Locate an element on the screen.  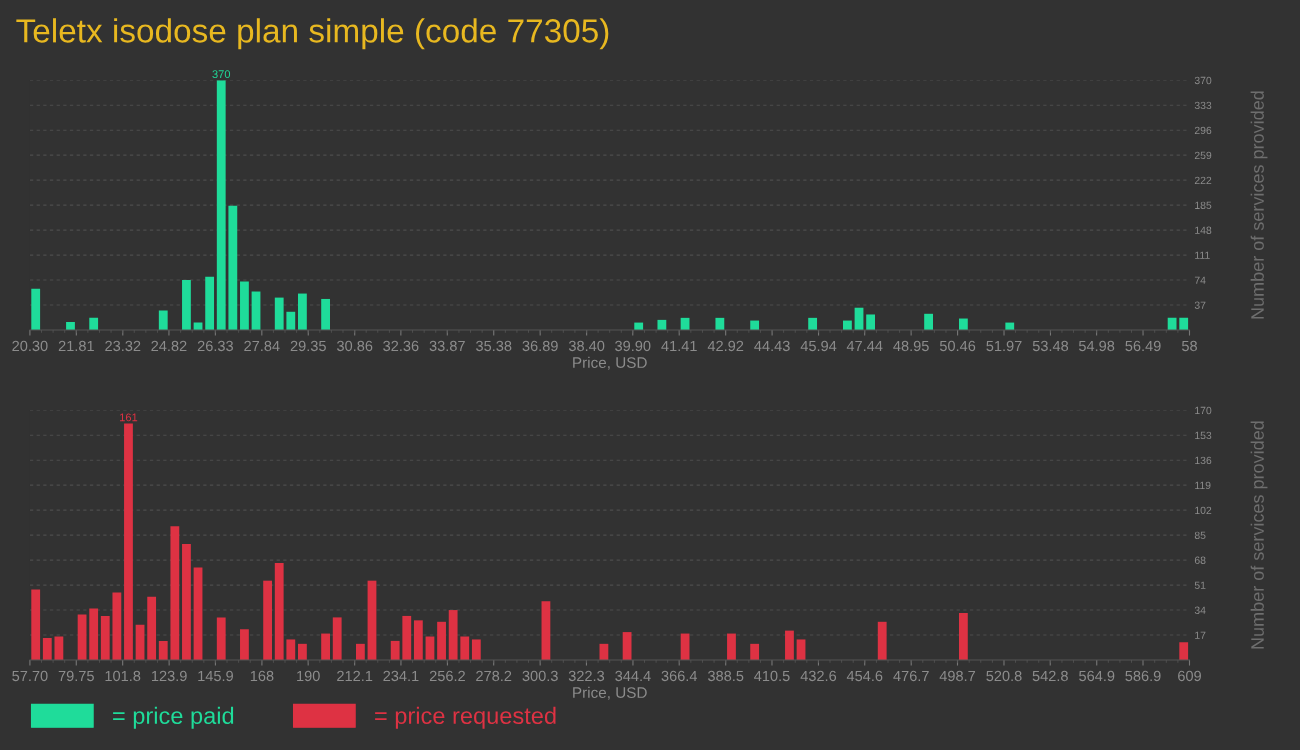
y-tick-label: 37 is located at coordinates (1200, 305).